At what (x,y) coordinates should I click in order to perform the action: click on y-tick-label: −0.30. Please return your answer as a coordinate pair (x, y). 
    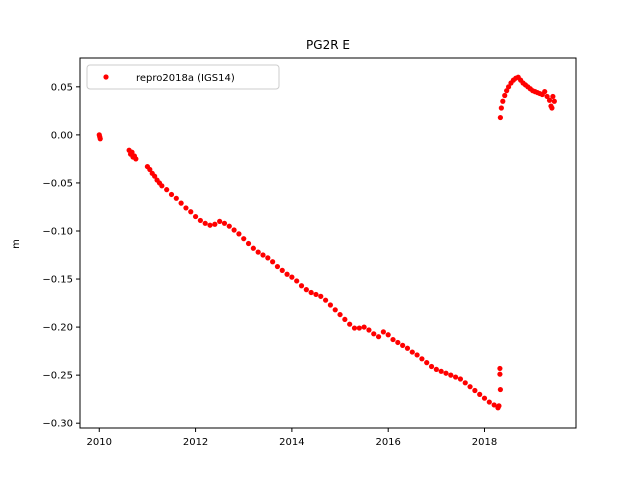
    Looking at the image, I should click on (57, 424).